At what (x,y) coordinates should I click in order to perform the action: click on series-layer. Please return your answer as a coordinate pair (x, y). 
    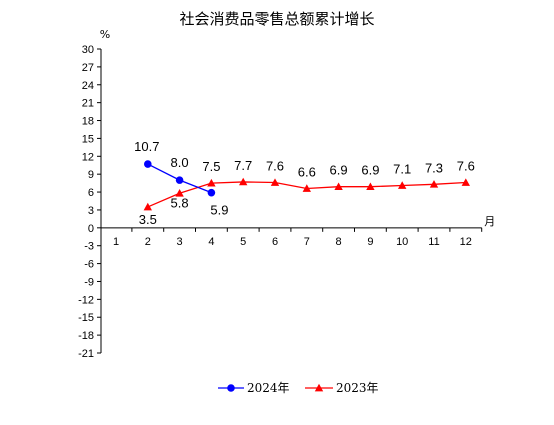
    Looking at the image, I should click on (306, 185).